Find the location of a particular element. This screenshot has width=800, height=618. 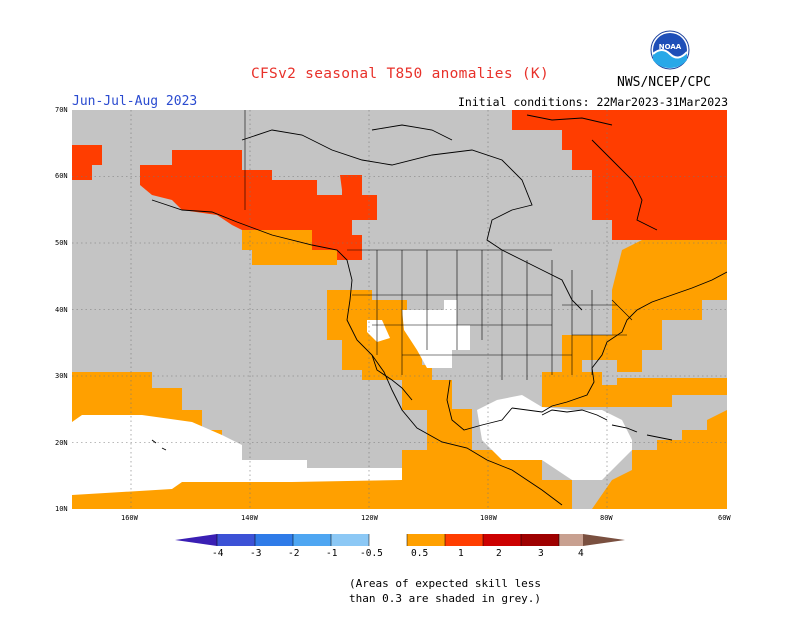

colorbar-tick-label: -1 is located at coordinates (332, 553).